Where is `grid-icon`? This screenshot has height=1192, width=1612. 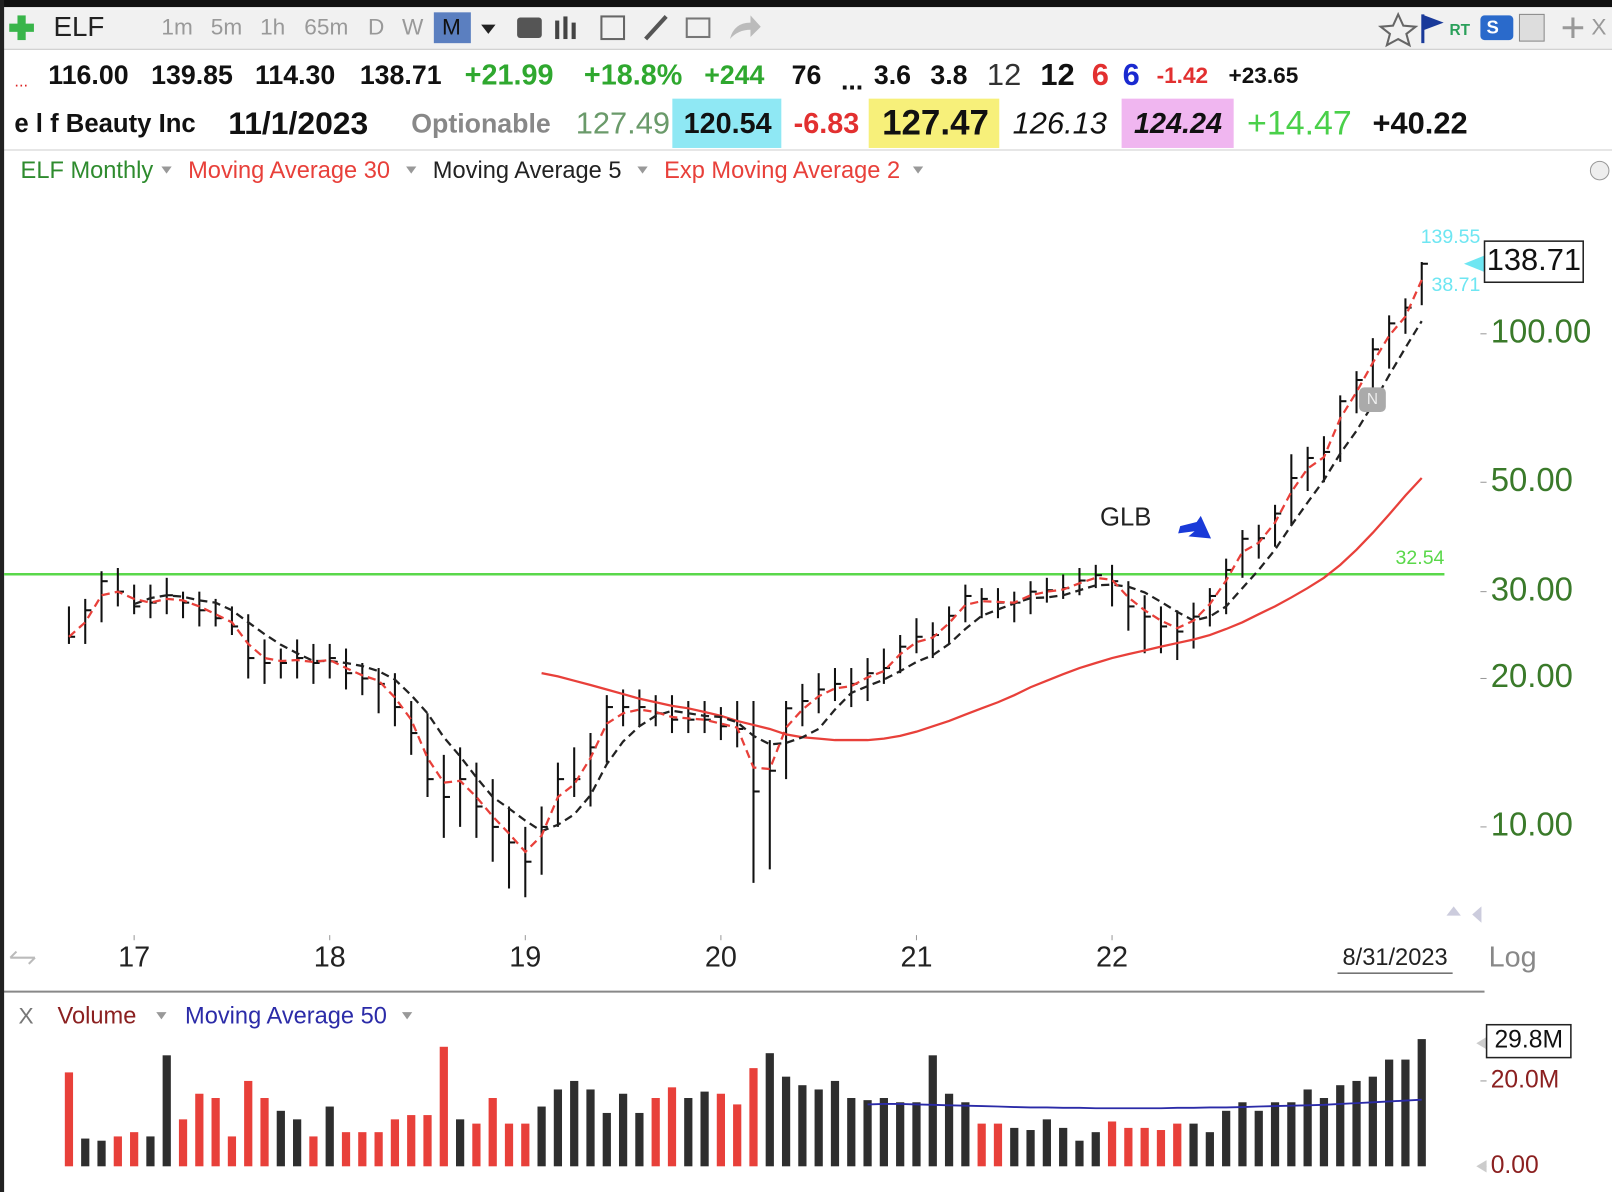
grid-icon is located at coordinates (613, 28).